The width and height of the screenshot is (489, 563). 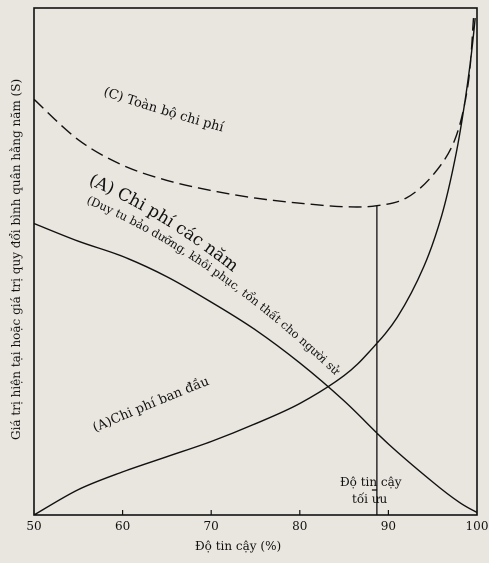 I want to click on x-axis-ticks: 50 60 70 80 90 100, so click(x=257, y=521).